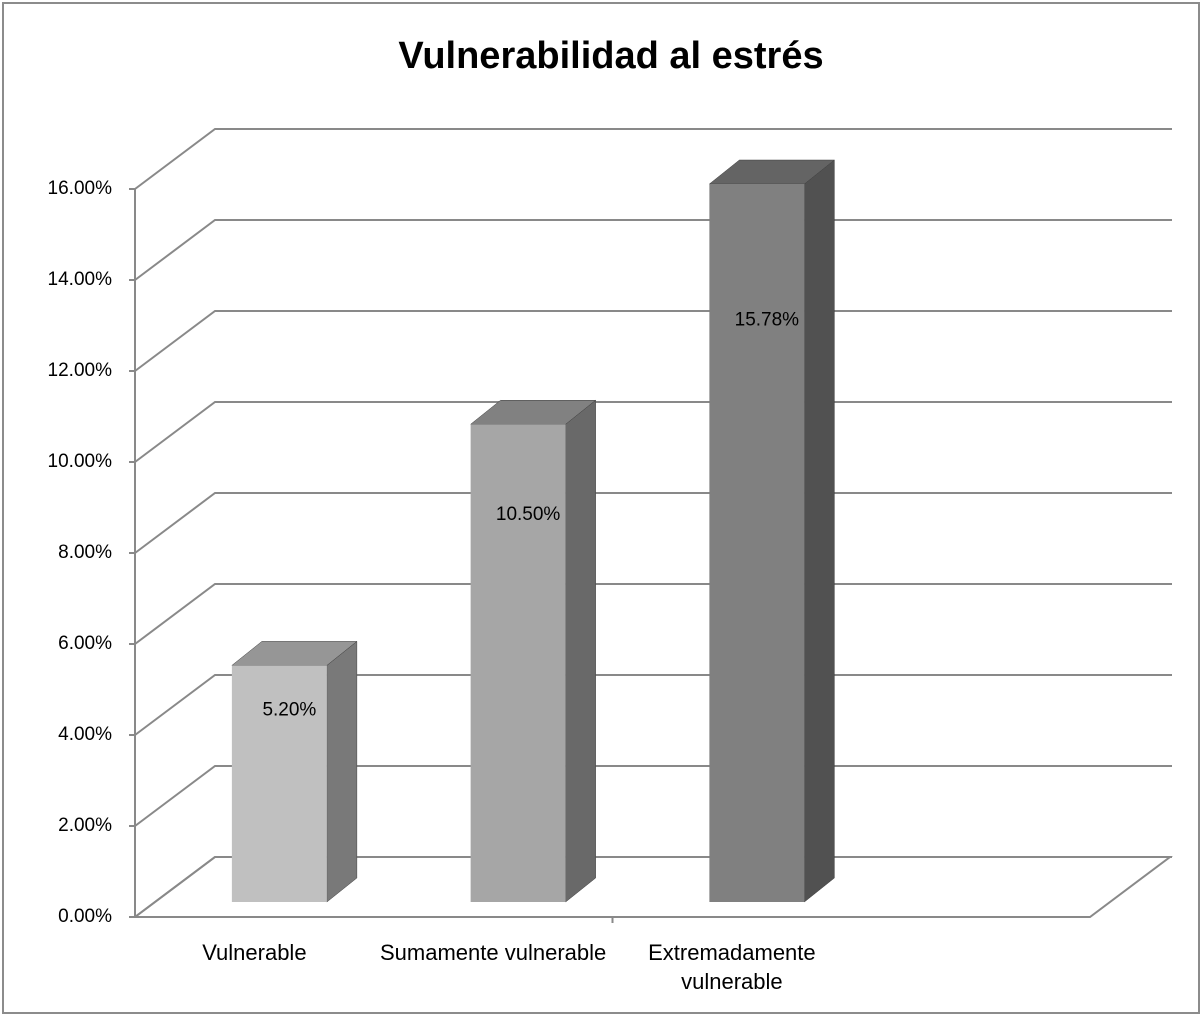 The image size is (1202, 1016). What do you see at coordinates (80, 188) in the screenshot?
I see `y-tick-label: 16.00%` at bounding box center [80, 188].